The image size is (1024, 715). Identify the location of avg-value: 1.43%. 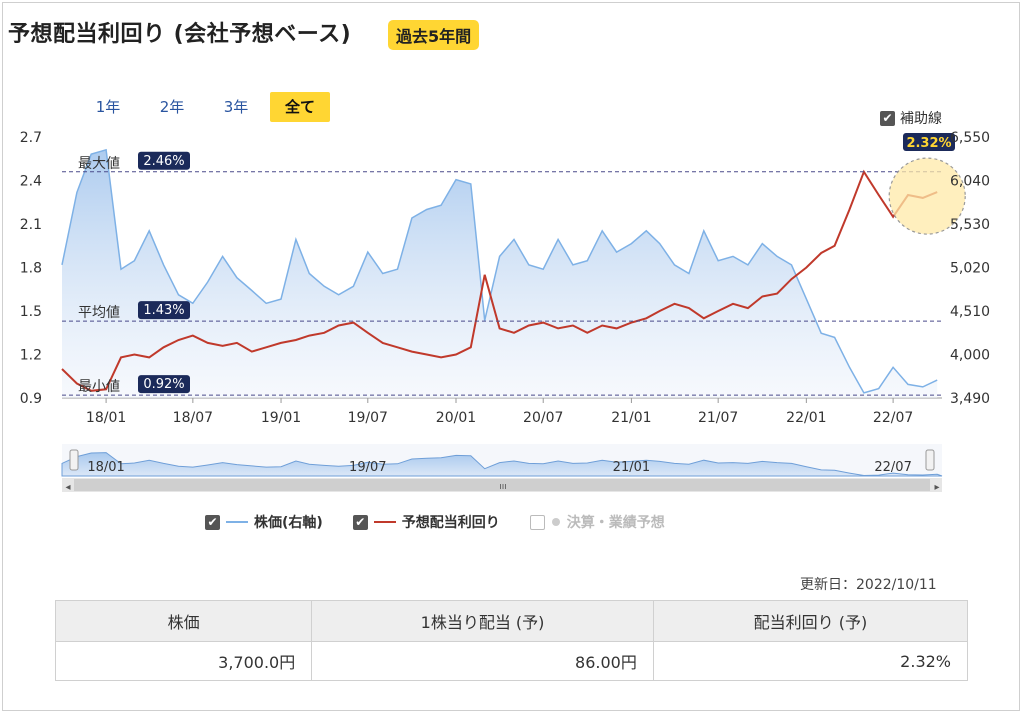
(163, 310).